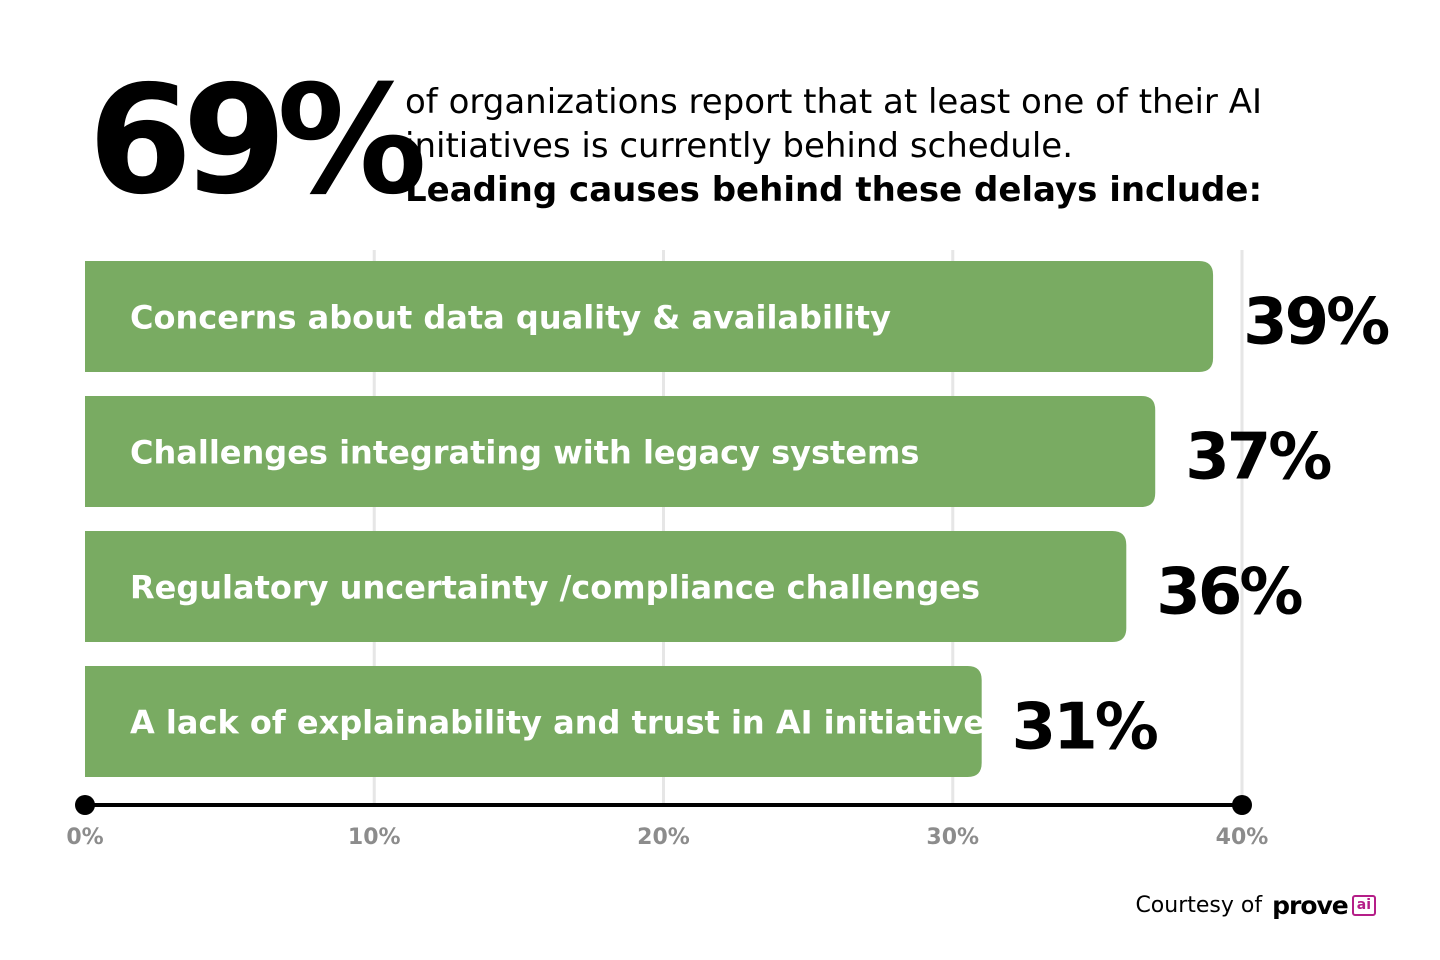  I want to click on x-axis-start-dot, so click(85, 805).